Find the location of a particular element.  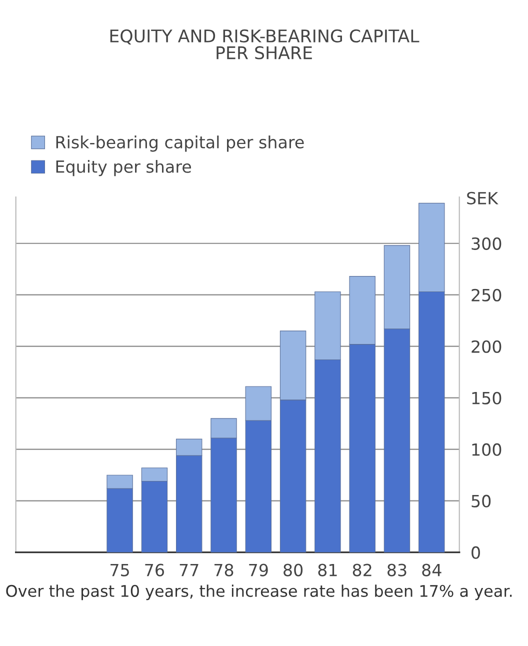

chart-title: EQUITY AND RISK-BEARING CAPITAL PER SHARE is located at coordinates (265, 44).